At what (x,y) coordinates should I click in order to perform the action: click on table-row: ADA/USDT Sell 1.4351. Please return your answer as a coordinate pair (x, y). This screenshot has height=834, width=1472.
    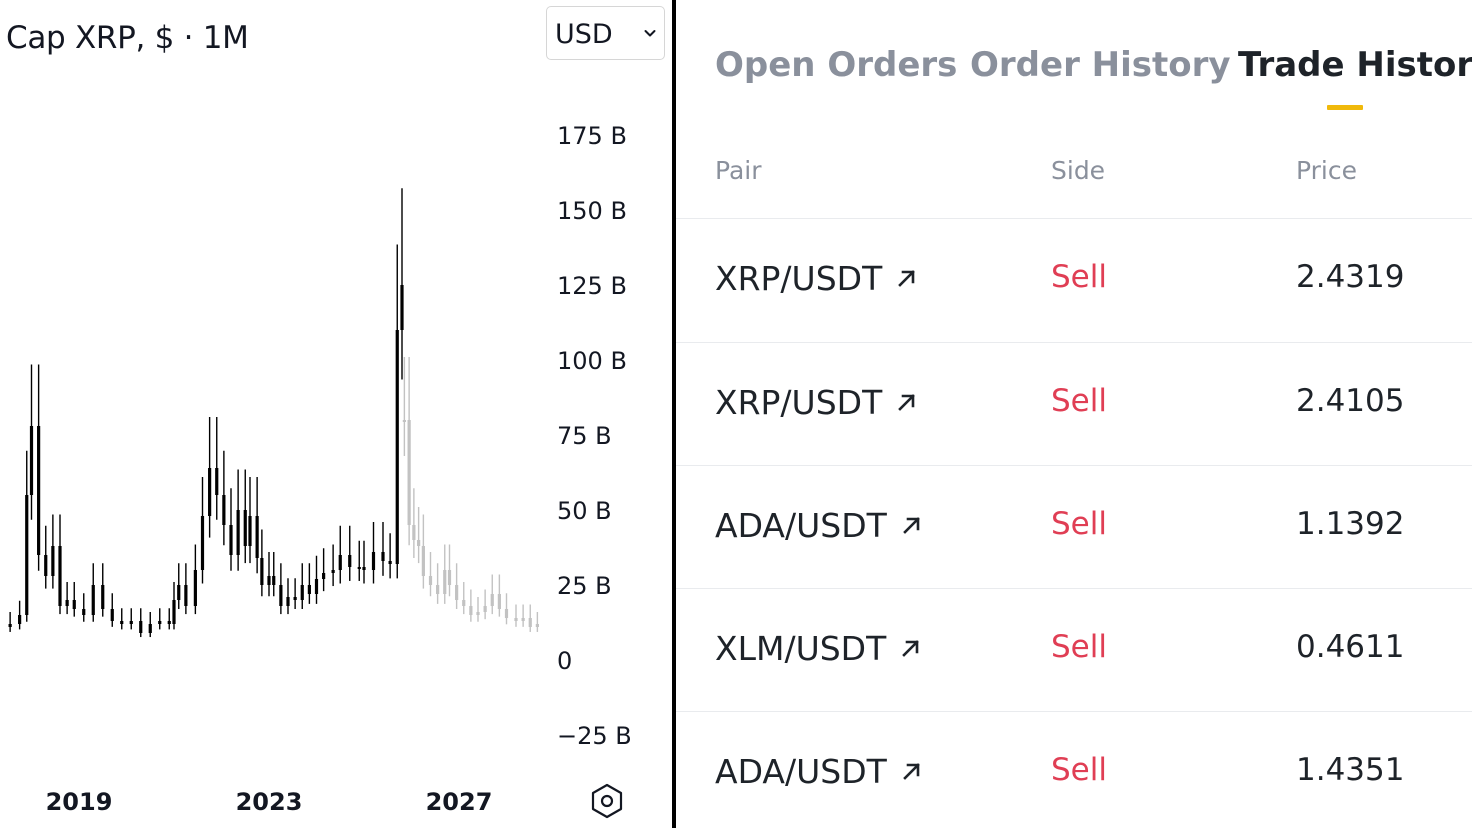
    Looking at the image, I should click on (1074, 773).